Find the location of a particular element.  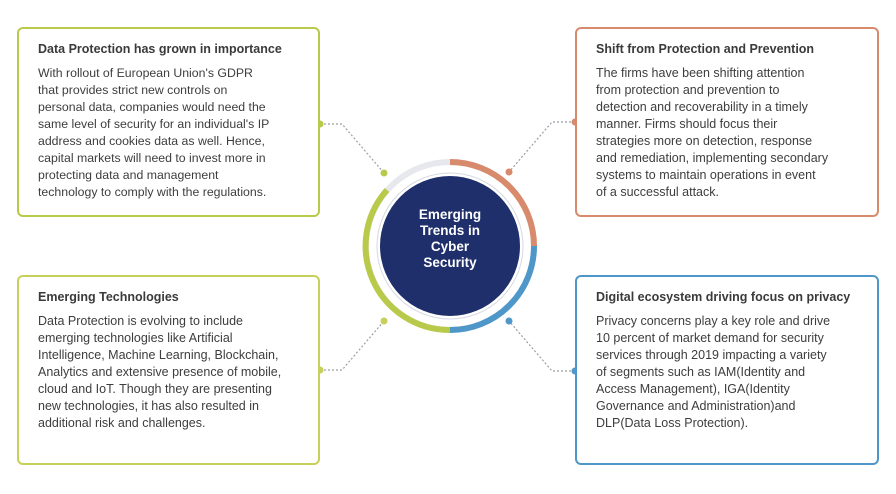

card-title: Data Protection has grown in importance is located at coordinates (160, 49).